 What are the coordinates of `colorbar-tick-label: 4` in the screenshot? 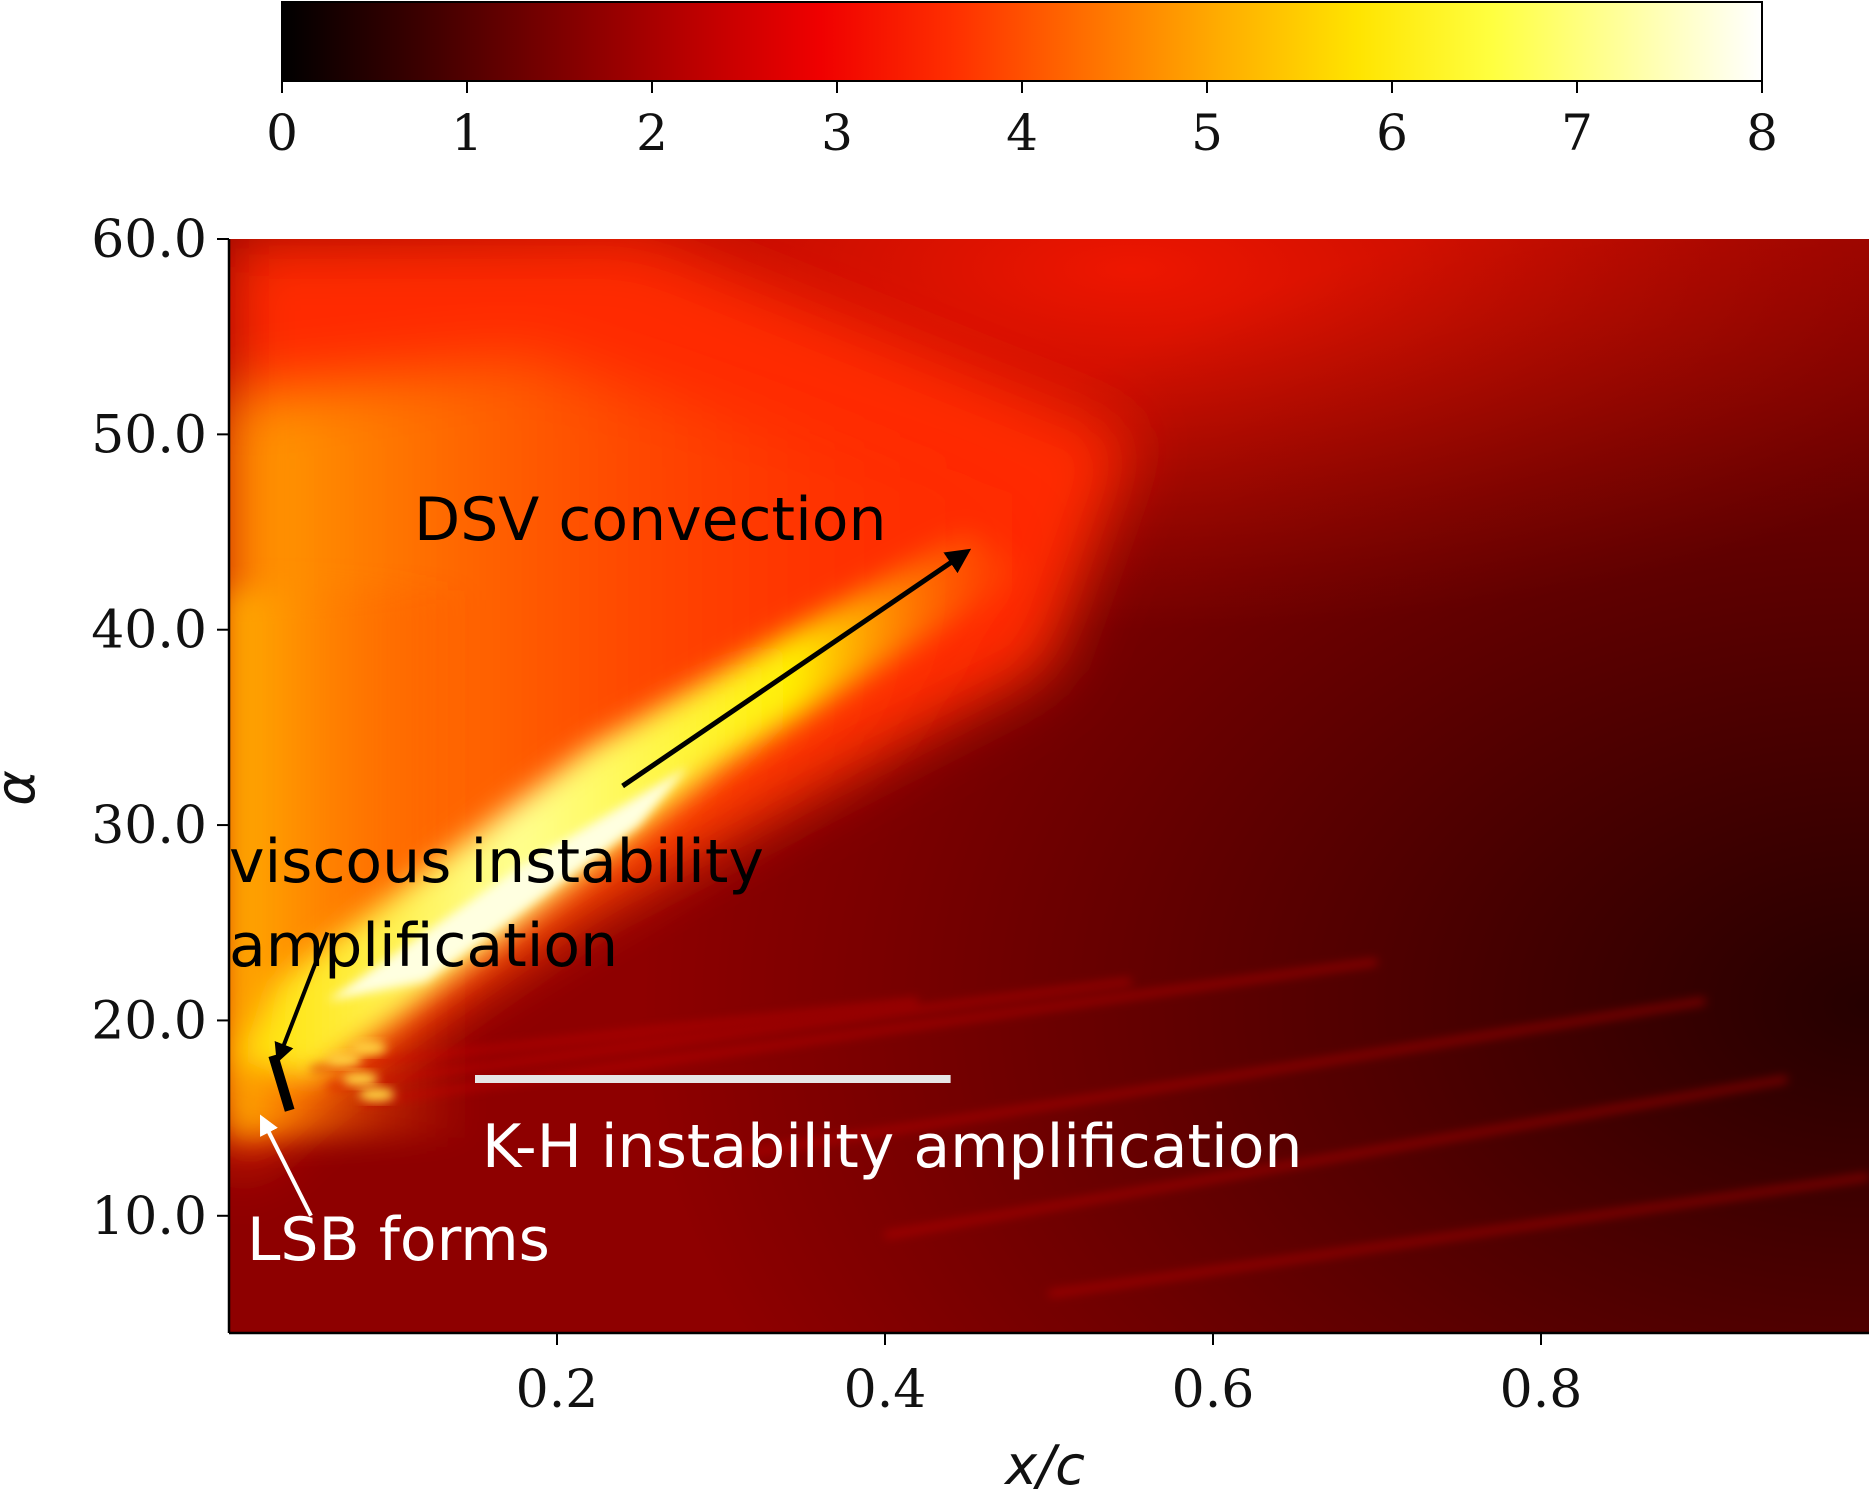 It's located at (1022, 133).